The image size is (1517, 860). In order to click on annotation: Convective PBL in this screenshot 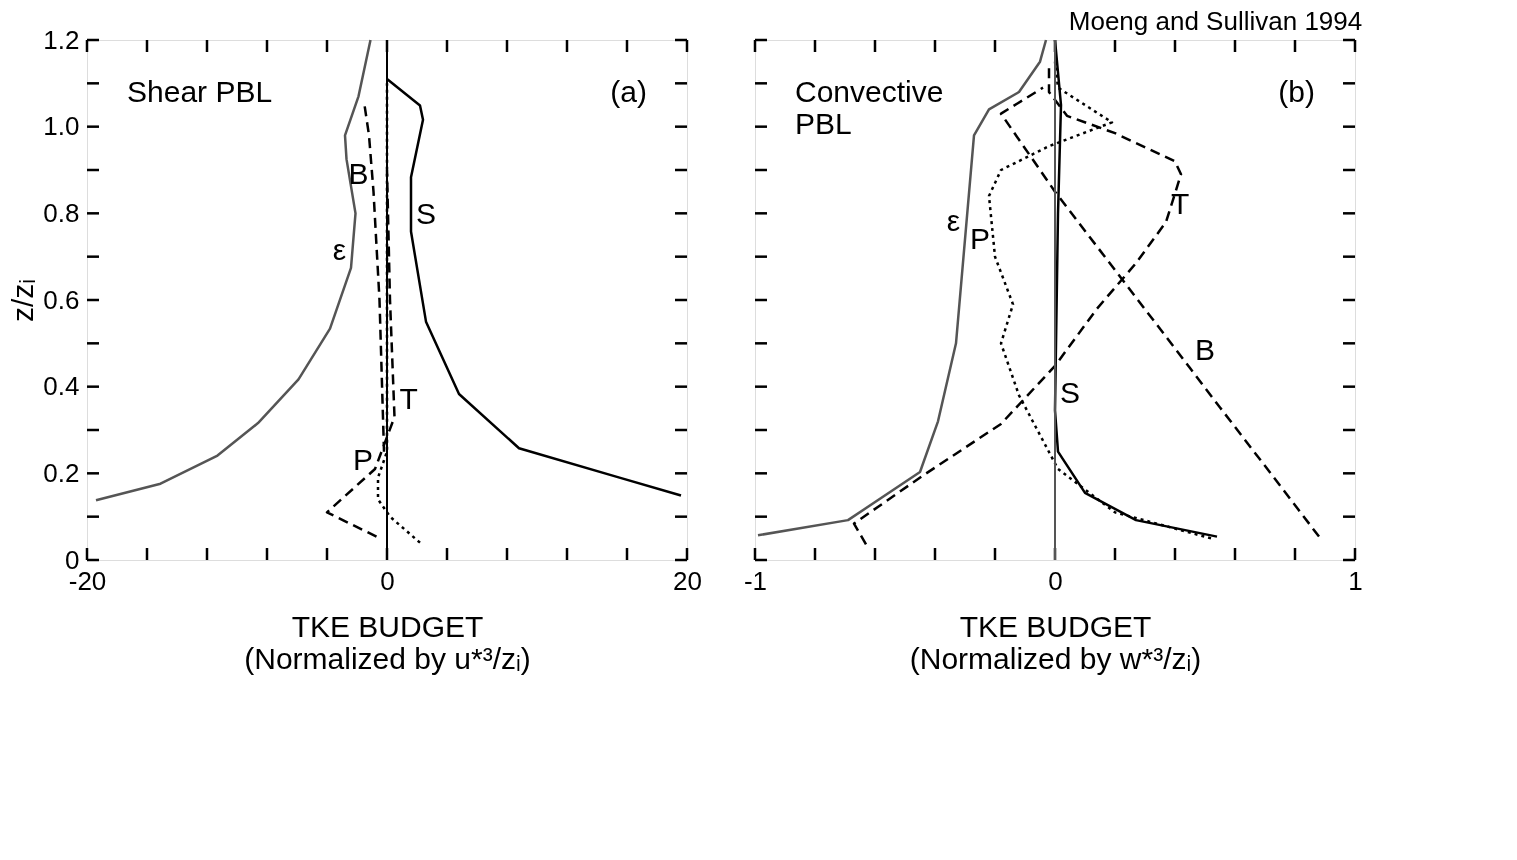, I will do `click(869, 107)`.